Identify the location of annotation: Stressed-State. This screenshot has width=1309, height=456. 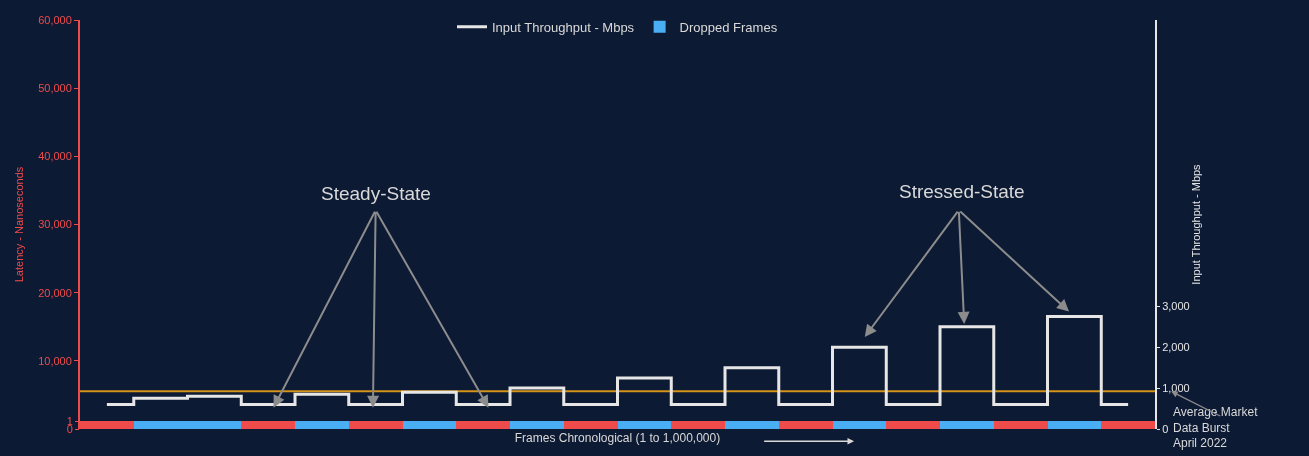
(962, 191).